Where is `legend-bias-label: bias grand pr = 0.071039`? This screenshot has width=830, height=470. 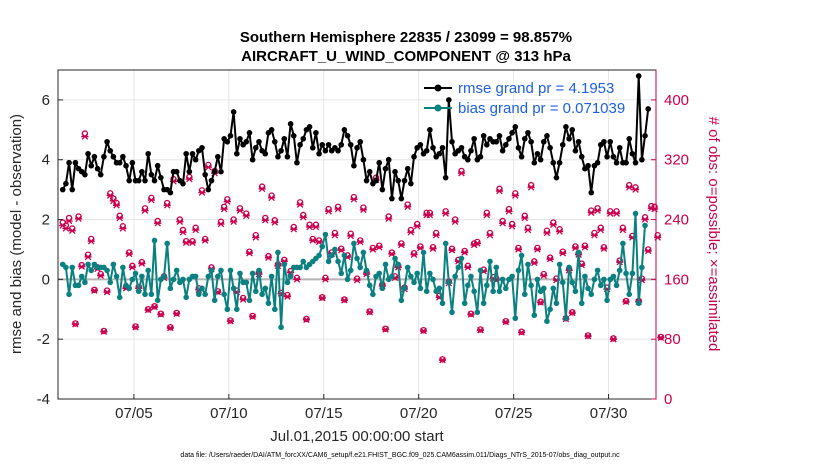 legend-bias-label: bias grand pr = 0.071039 is located at coordinates (541, 108).